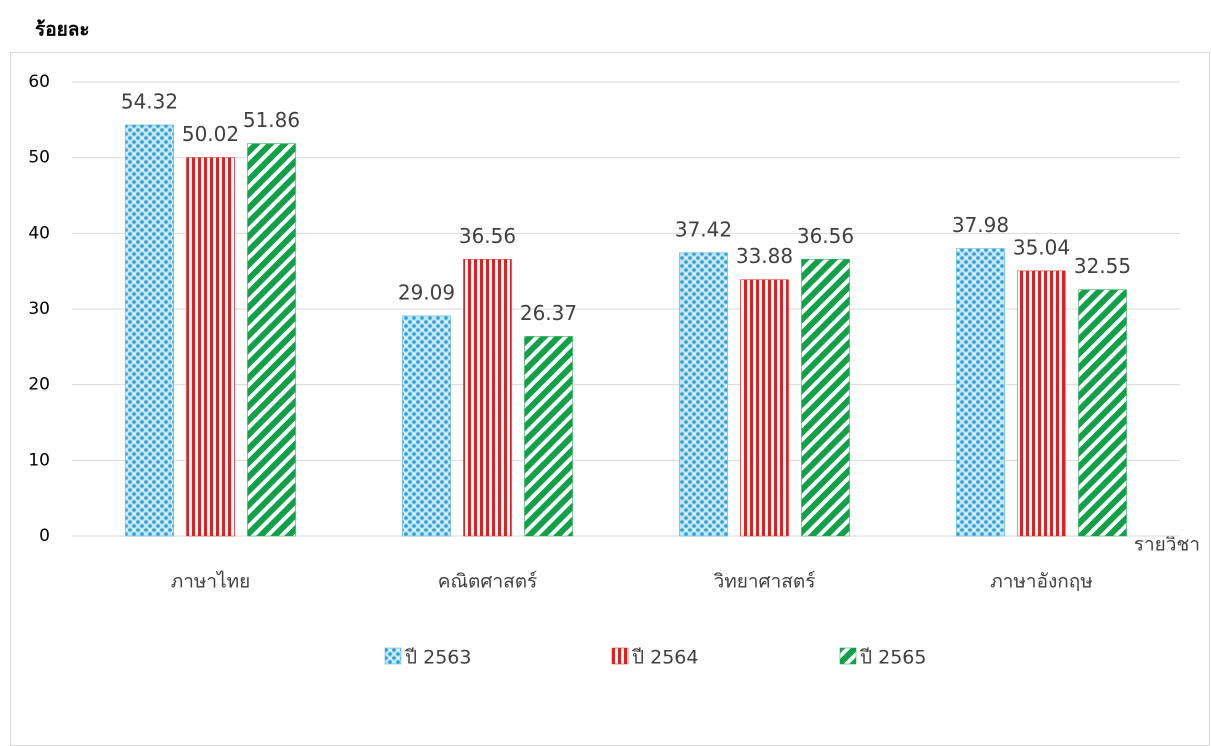 This screenshot has width=1211, height=746. What do you see at coordinates (764, 582) in the screenshot?
I see `x-tick-label: วิทยาศาสตร์` at bounding box center [764, 582].